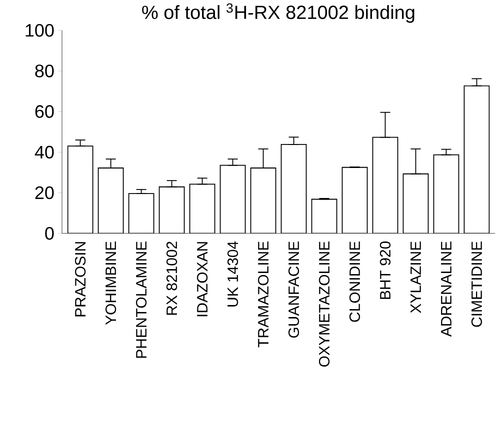 The image size is (503, 440). Describe the element at coordinates (172, 278) in the screenshot. I see `x-tick-label: RX 821002` at that location.